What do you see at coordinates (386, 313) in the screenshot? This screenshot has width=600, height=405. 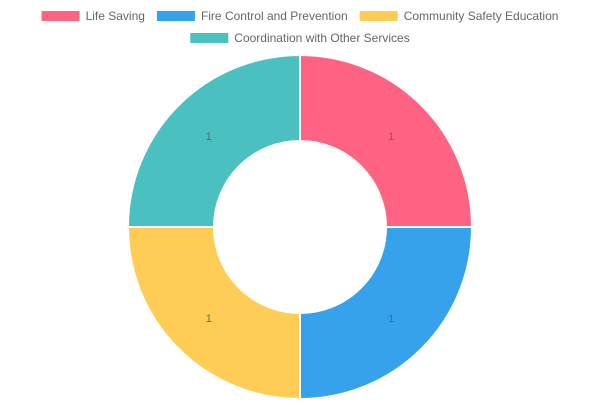 I see `slice-fire-control-and-prevention` at bounding box center [386, 313].